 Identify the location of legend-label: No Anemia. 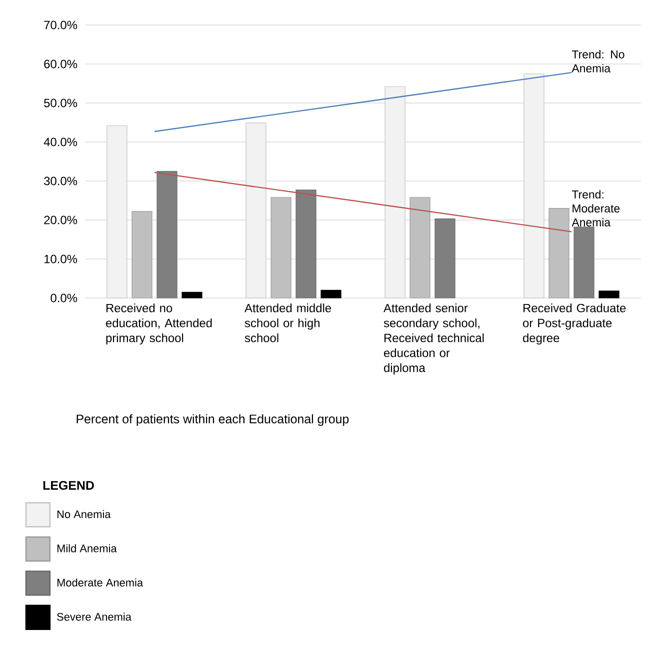
(84, 514).